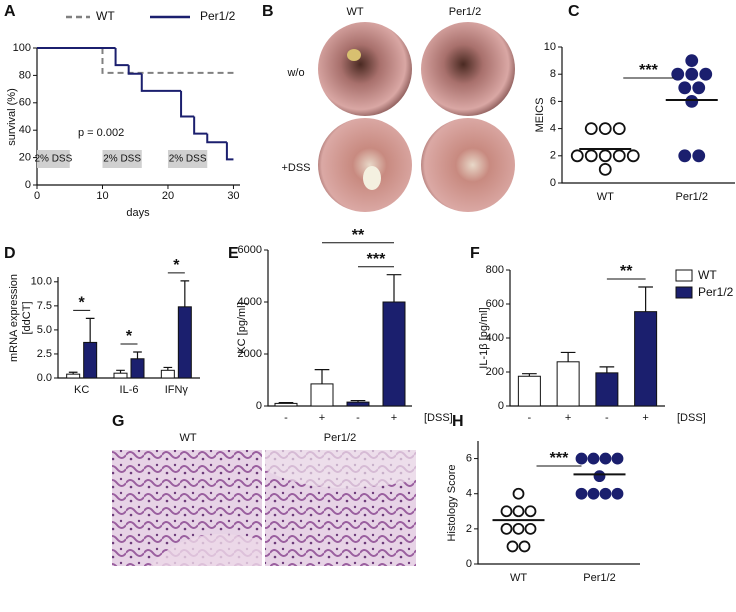 This screenshot has height=612, width=736. Describe the element at coordinates (398, 109) in the screenshot. I see `endoscopy-images: WT Per1/2 w/o +DSS` at that location.